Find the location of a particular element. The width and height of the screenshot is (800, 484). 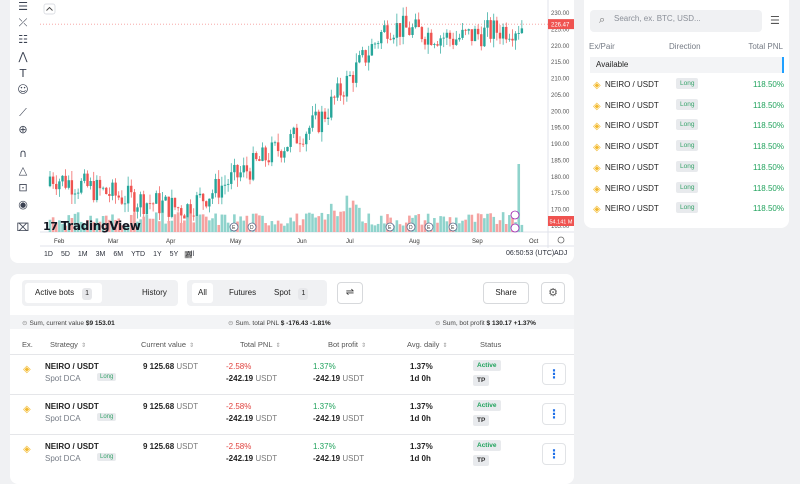

crosshair-icon: ☰ is located at coordinates (23, 6).